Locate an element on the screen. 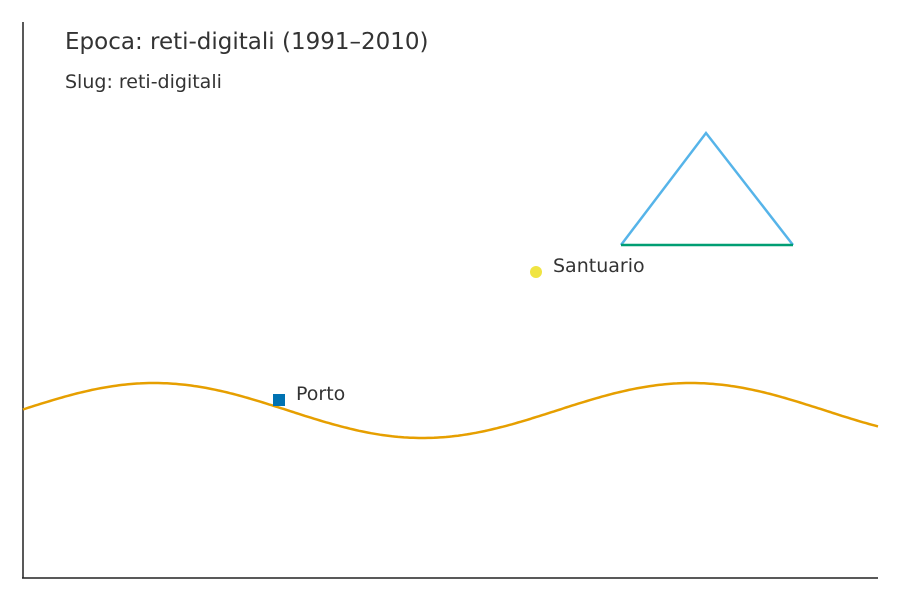 The height and width of the screenshot is (600, 900). porto-label: Porto is located at coordinates (320, 394).